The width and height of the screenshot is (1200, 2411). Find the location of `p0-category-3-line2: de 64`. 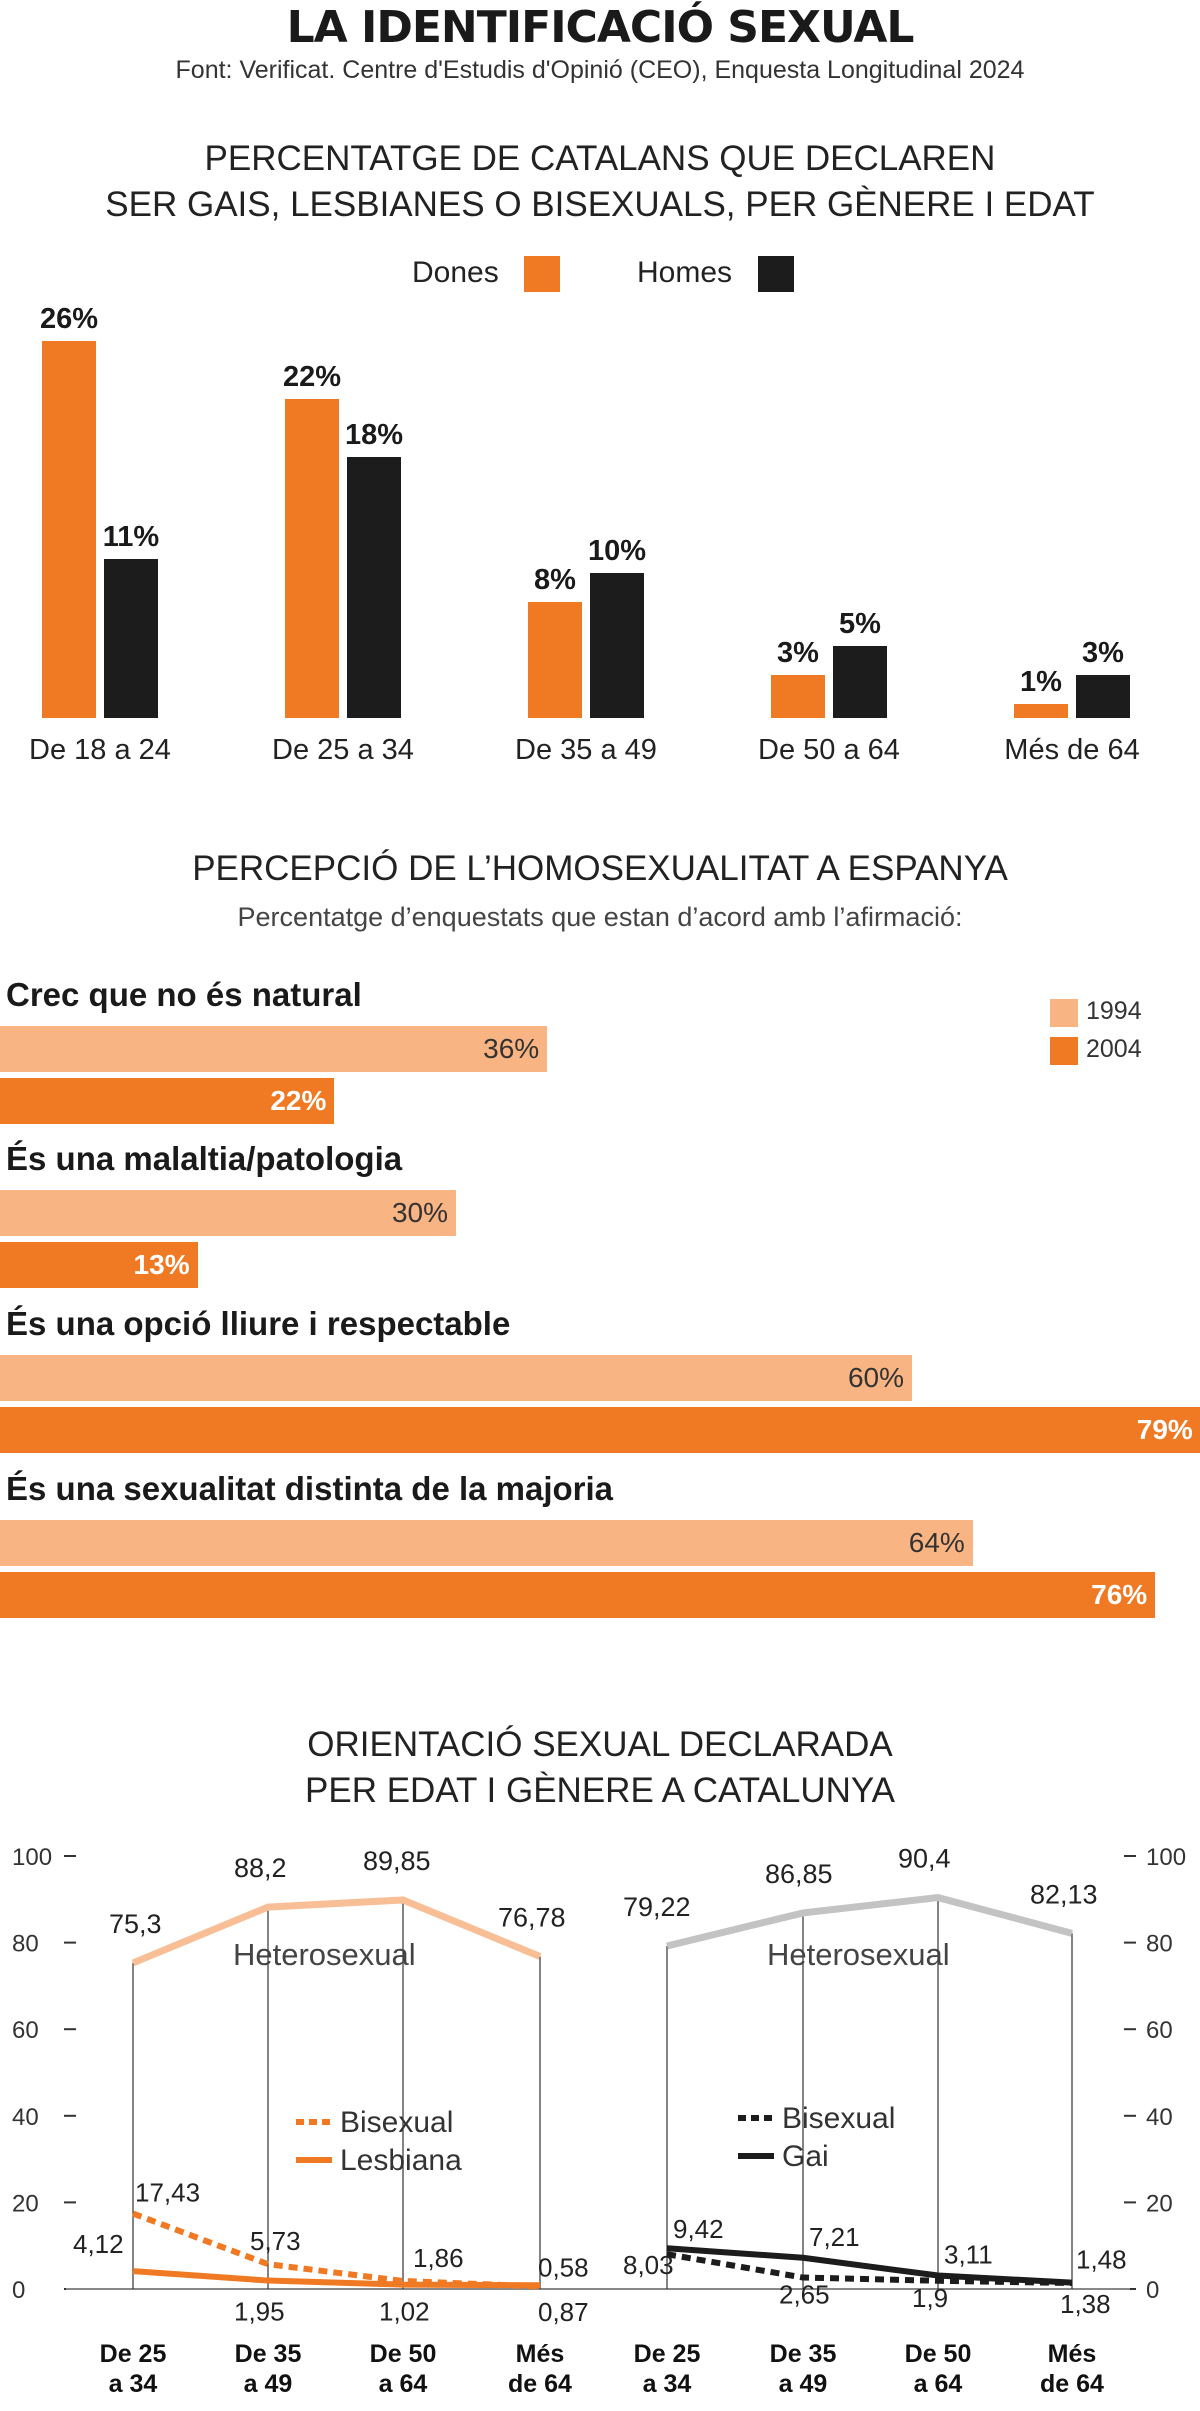

p0-category-3-line2: de 64 is located at coordinates (540, 2384).